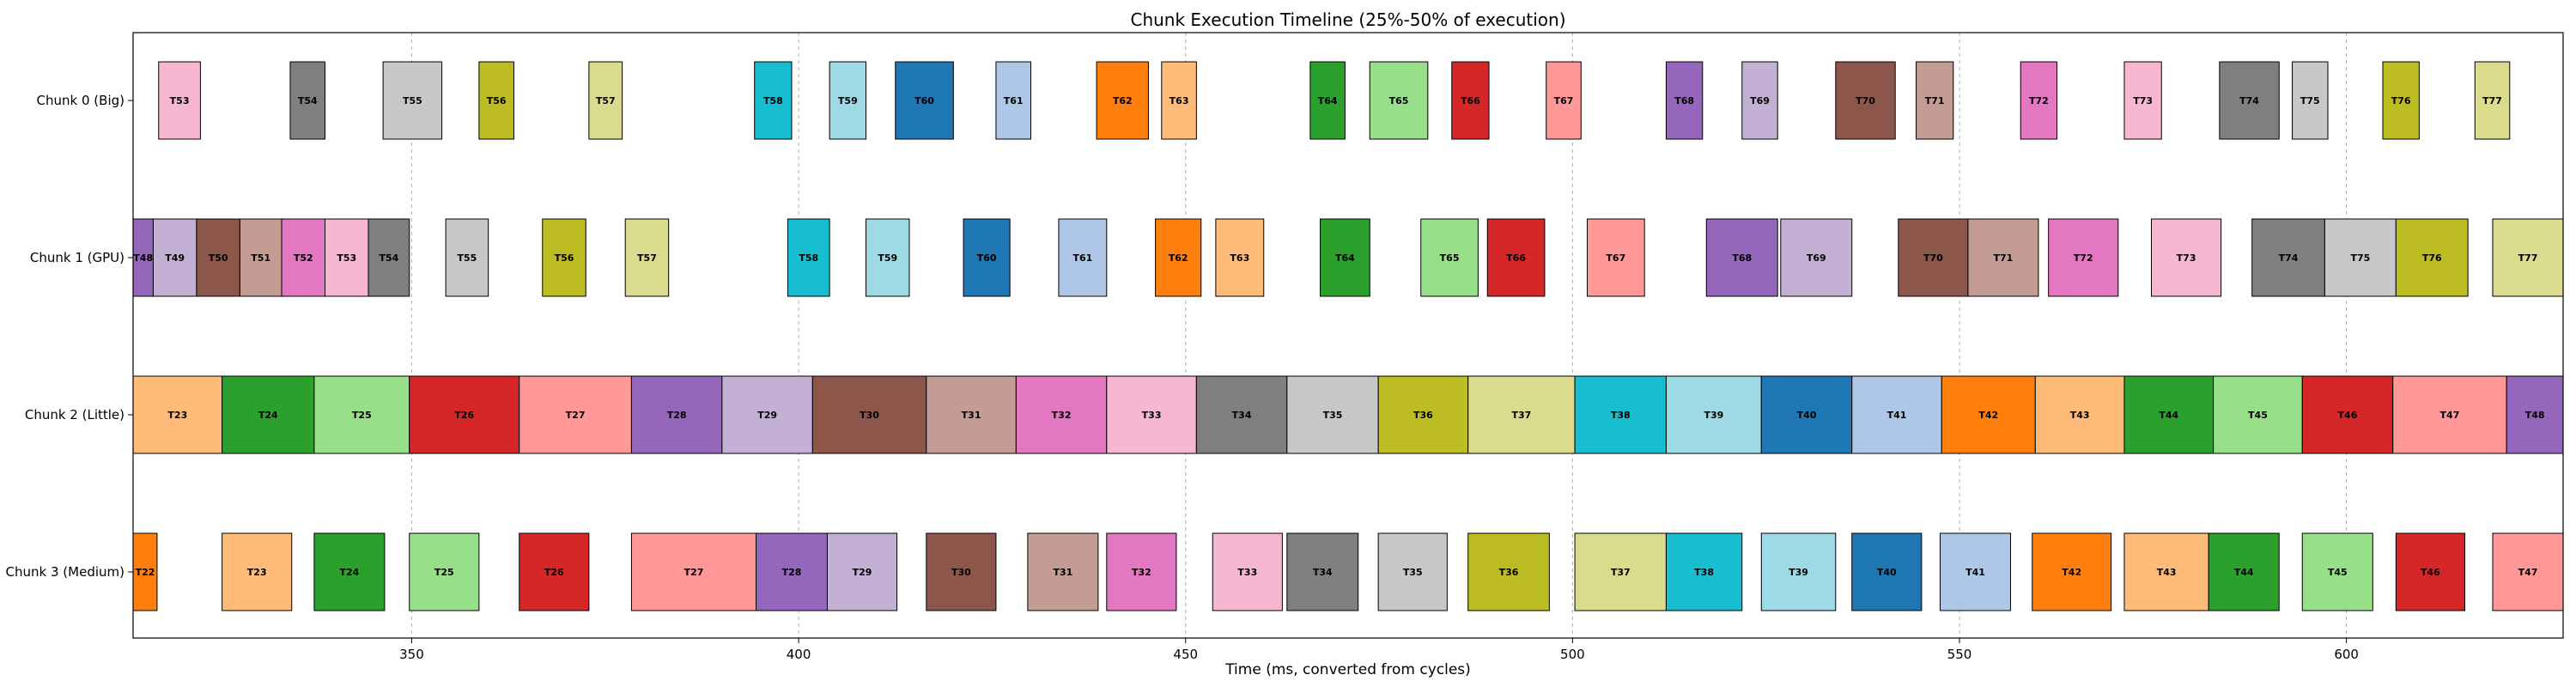 This screenshot has width=2576, height=687. What do you see at coordinates (2168, 415) in the screenshot?
I see `task-bar-label: T44` at bounding box center [2168, 415].